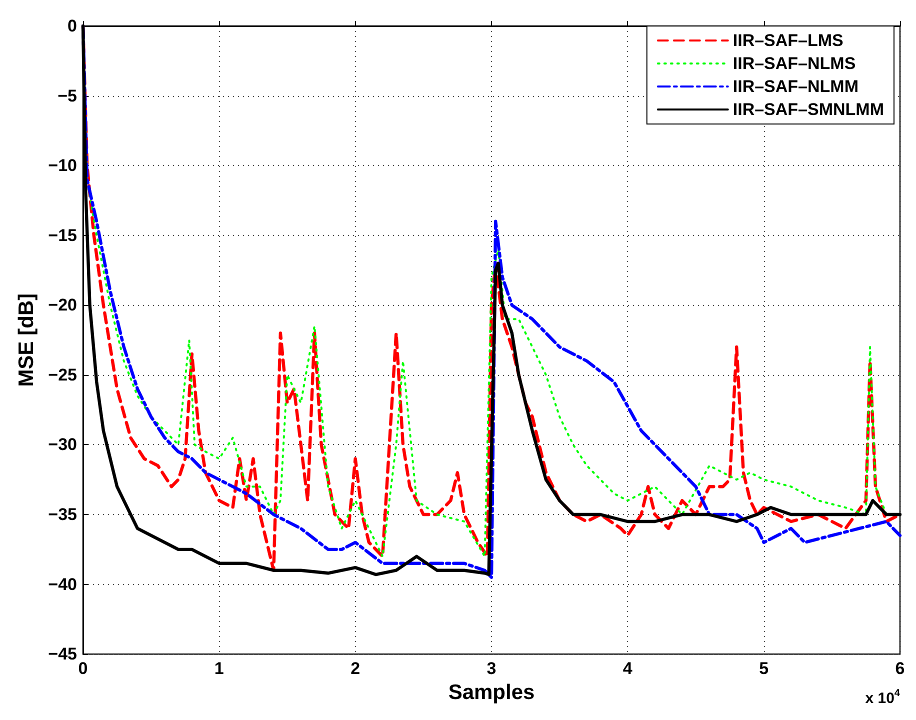 This screenshot has width=916, height=720. Describe the element at coordinates (62, 584) in the screenshot. I see `y-tick-label: −40` at that location.